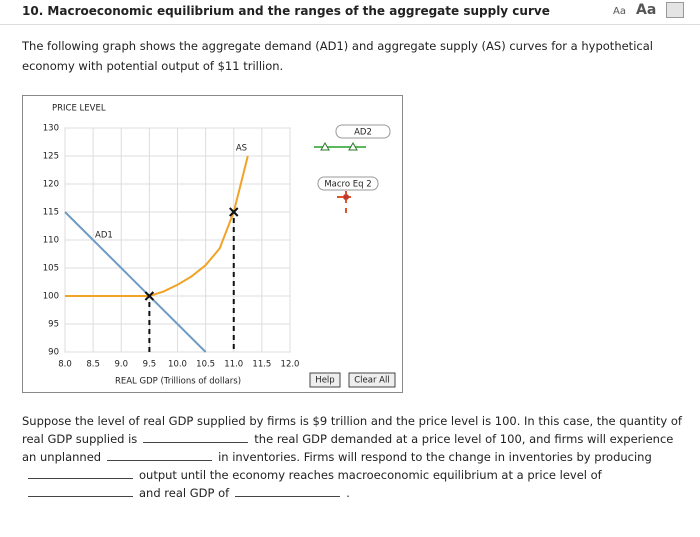  I want to click on y-axis-label: PRICE LEVEL, so click(79, 109).